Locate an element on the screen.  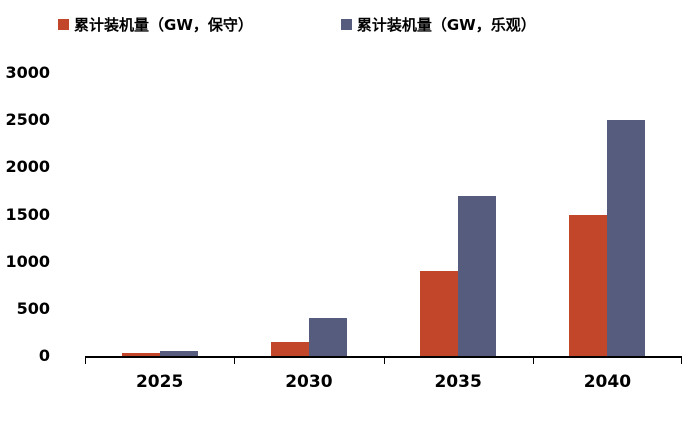
x-axis: 2025 2030 2035 2040 is located at coordinates (383, 382).